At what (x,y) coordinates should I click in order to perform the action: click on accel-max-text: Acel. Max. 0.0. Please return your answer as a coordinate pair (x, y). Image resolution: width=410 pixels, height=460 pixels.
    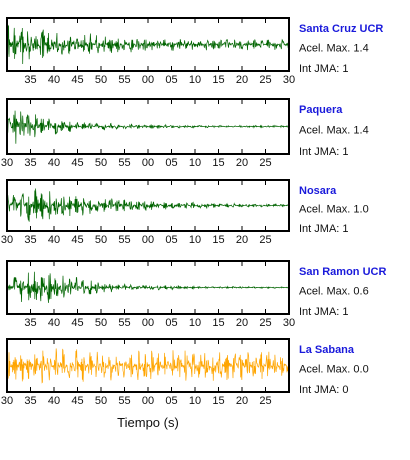
    Looking at the image, I should click on (334, 370).